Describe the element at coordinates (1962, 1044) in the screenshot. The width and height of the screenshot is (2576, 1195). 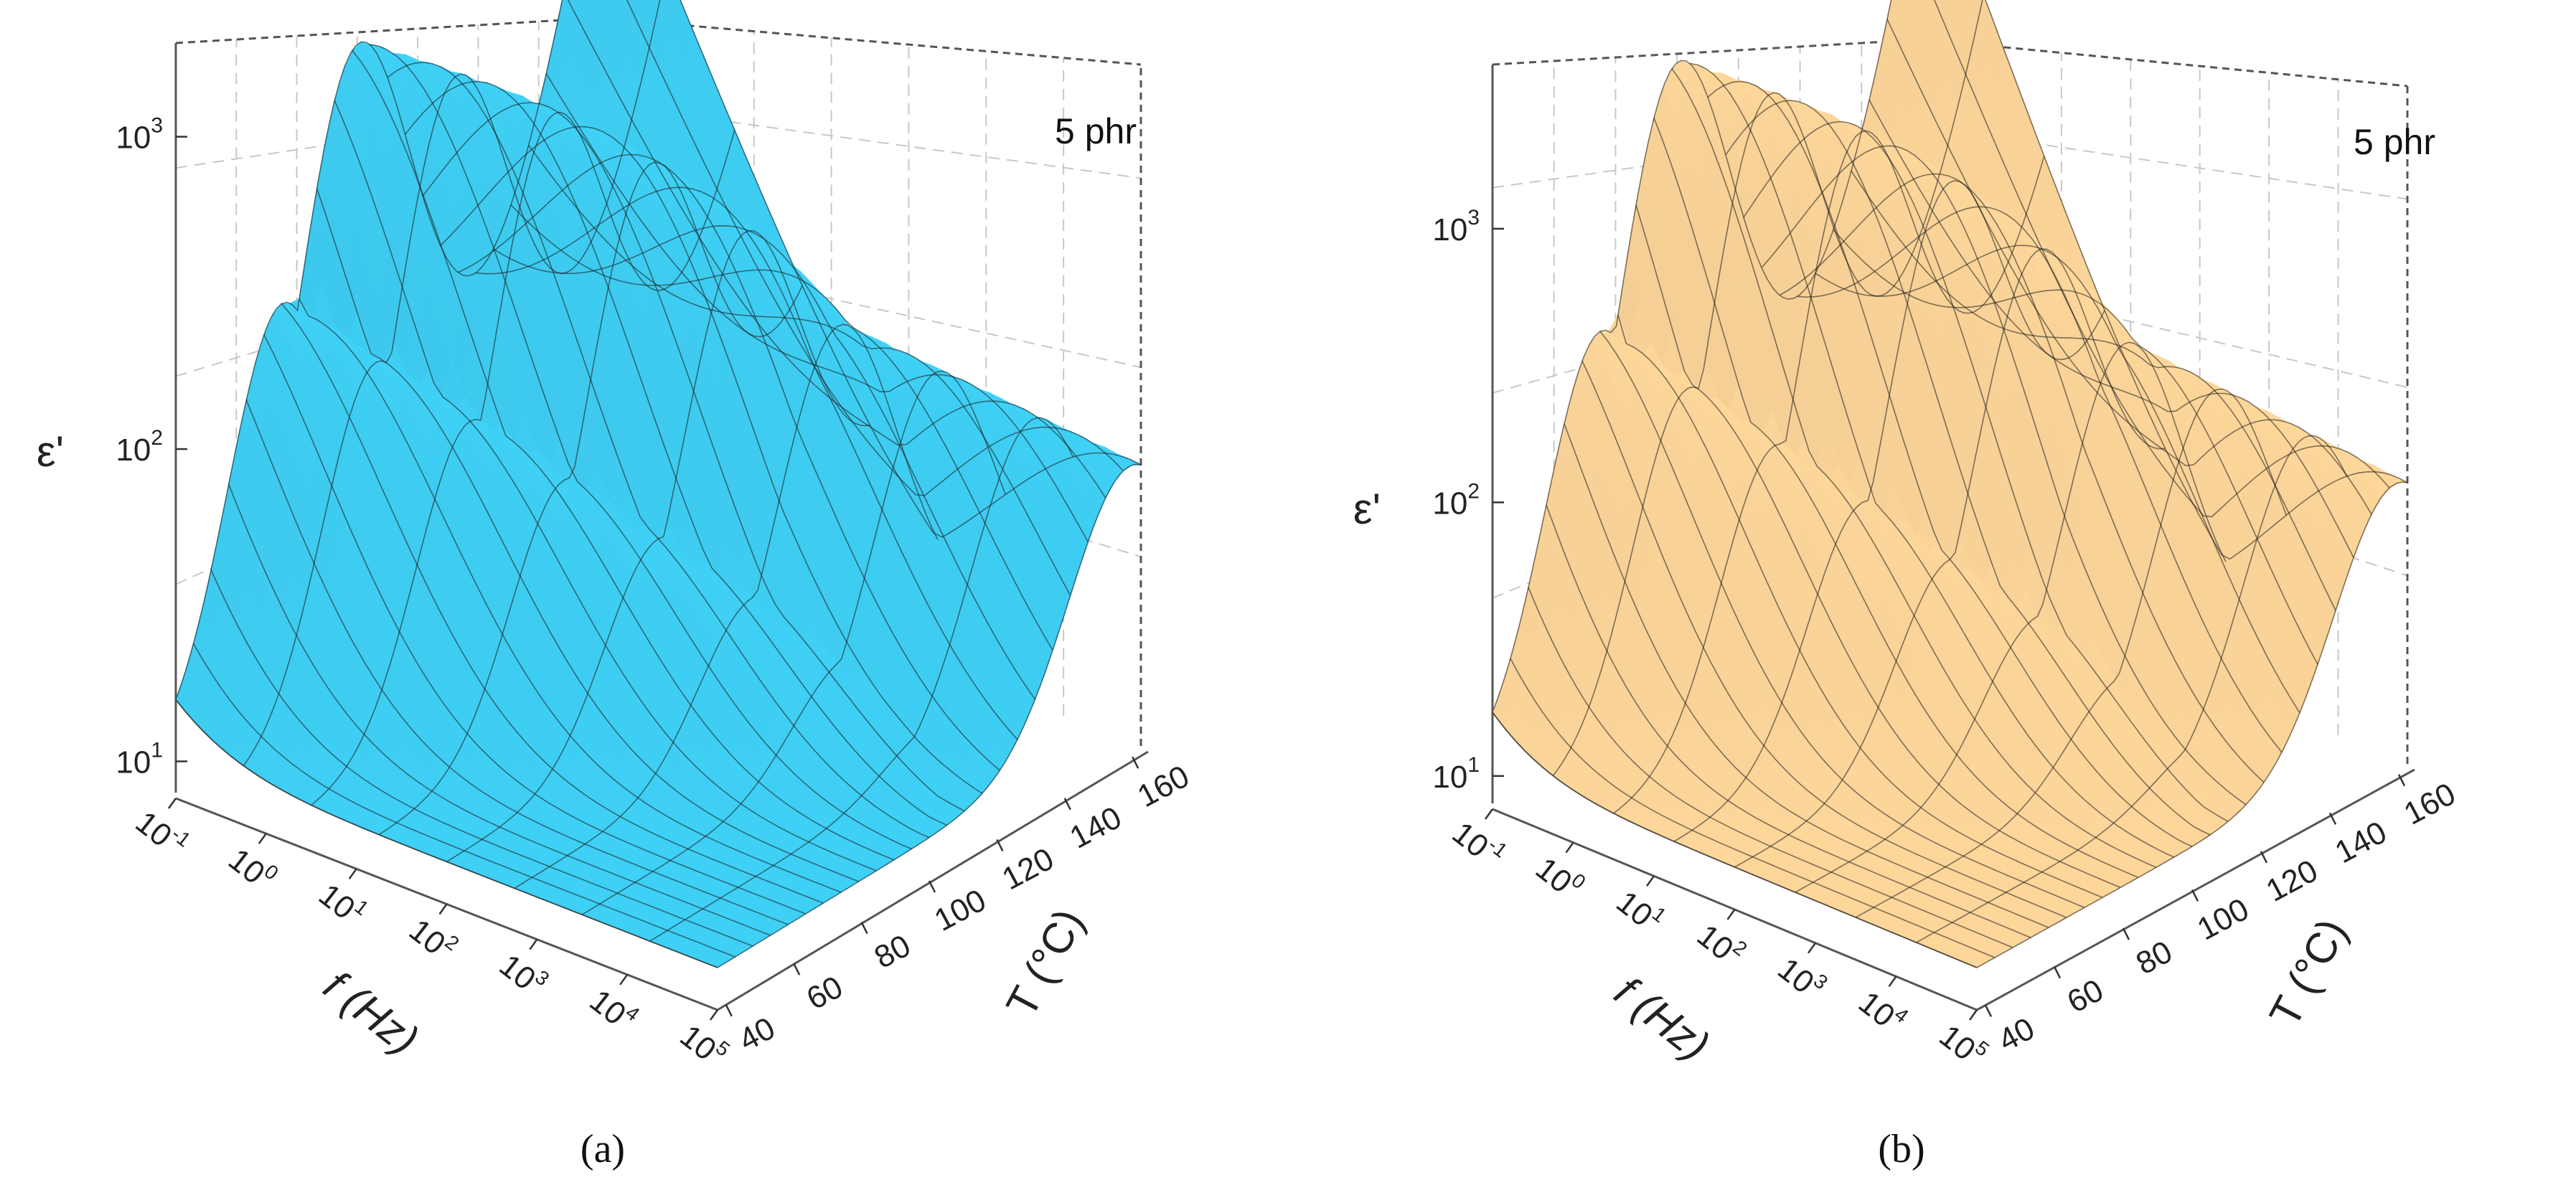
I see `f-tick-label: 10⁵` at that location.